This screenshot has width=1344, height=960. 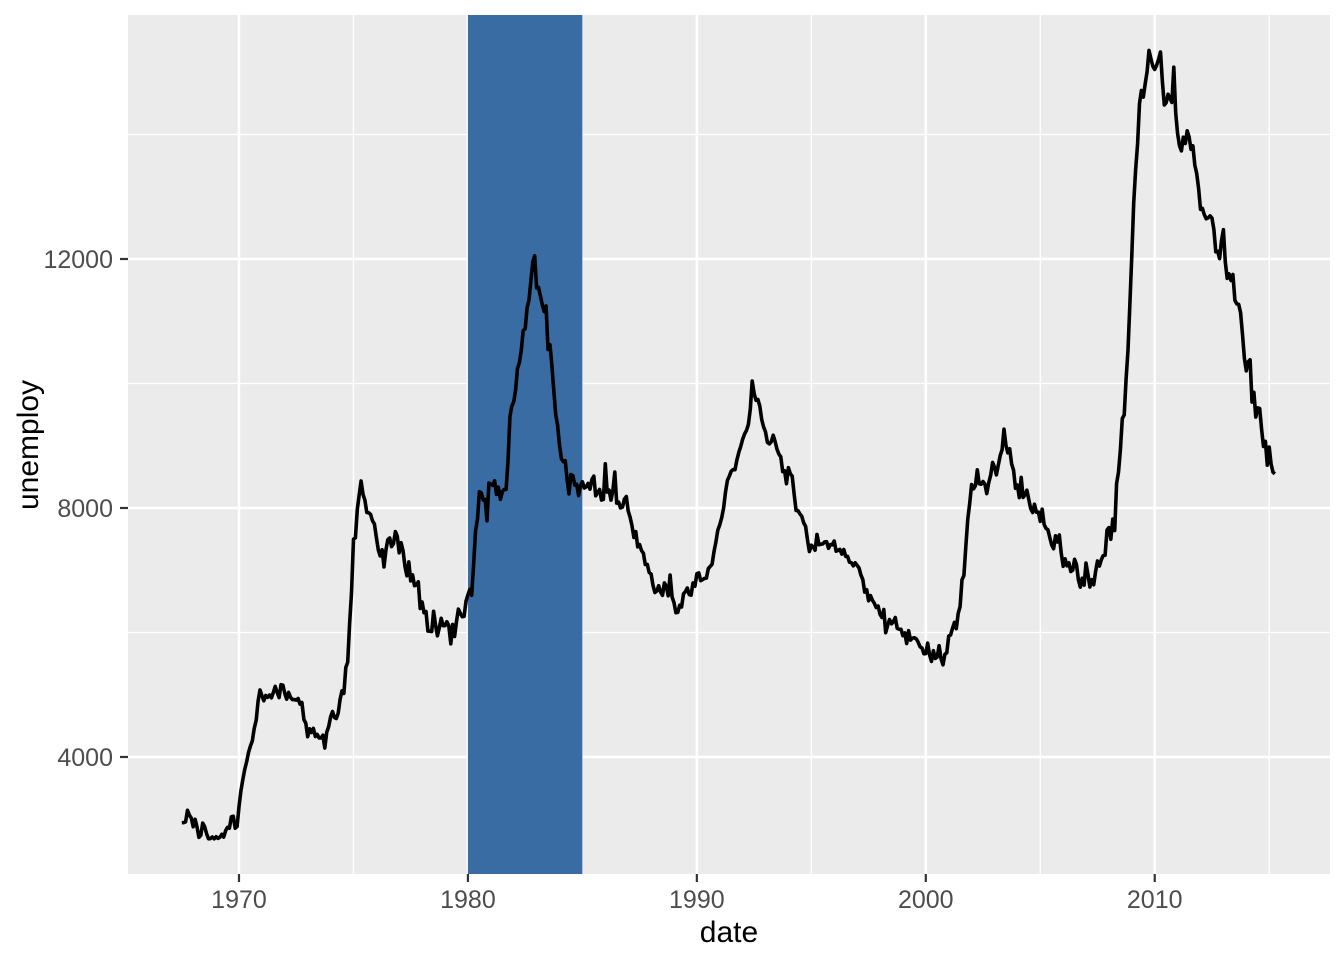 I want to click on y-axis-tick-marks, so click(x=124, y=508).